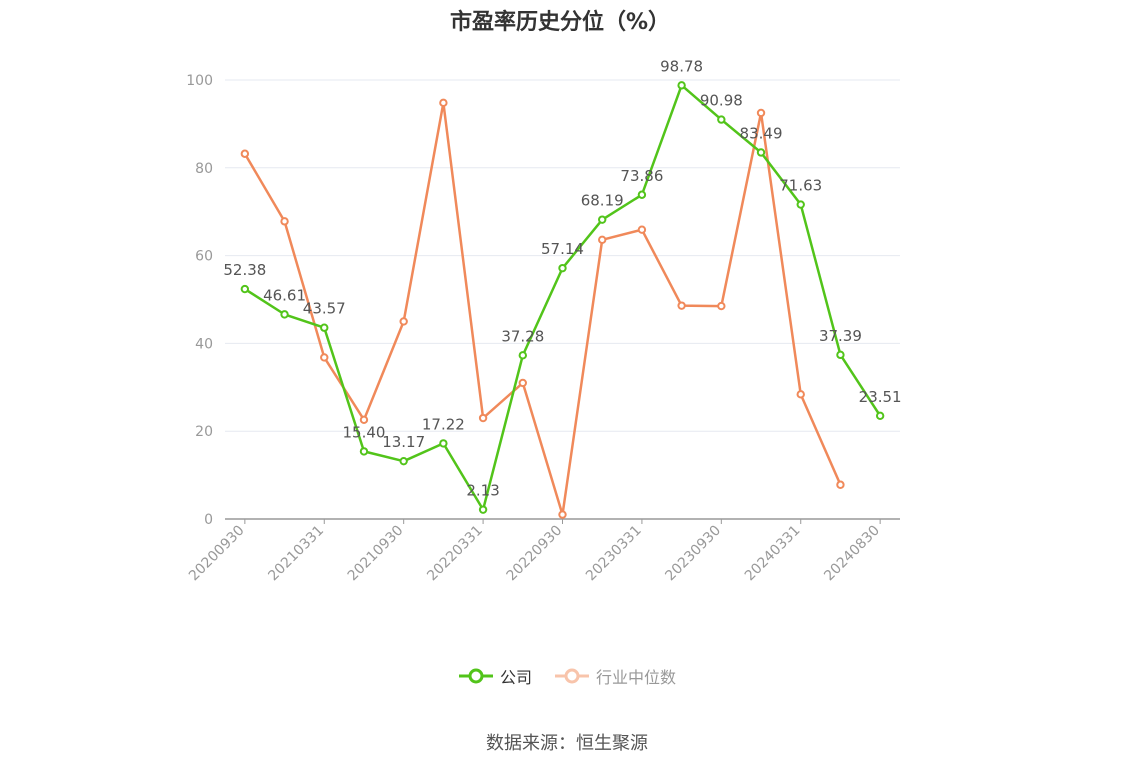 This screenshot has height=766, width=1134. I want to click on data-label-company: 23.51, so click(880, 397).